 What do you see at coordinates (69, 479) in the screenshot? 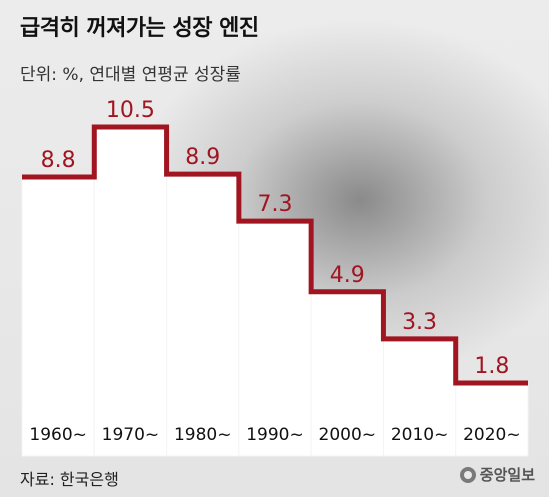
I see `source-note: 자료: 한국은행` at bounding box center [69, 479].